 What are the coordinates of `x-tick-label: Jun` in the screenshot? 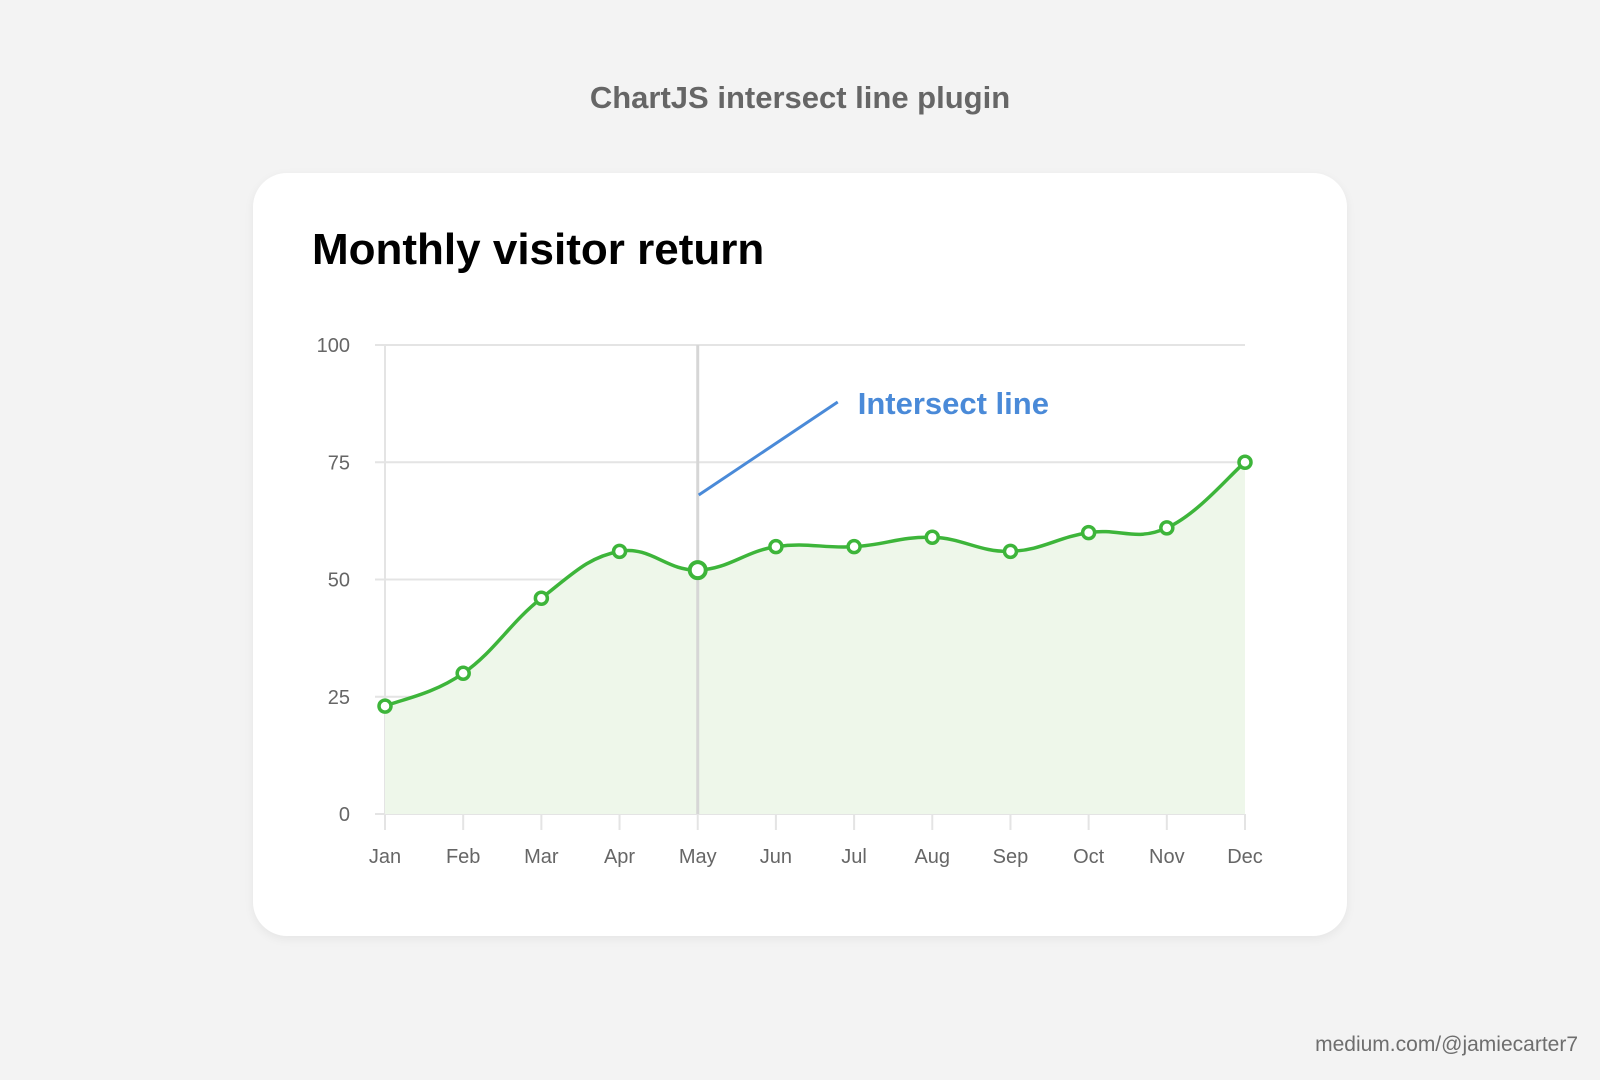 It's located at (776, 857).